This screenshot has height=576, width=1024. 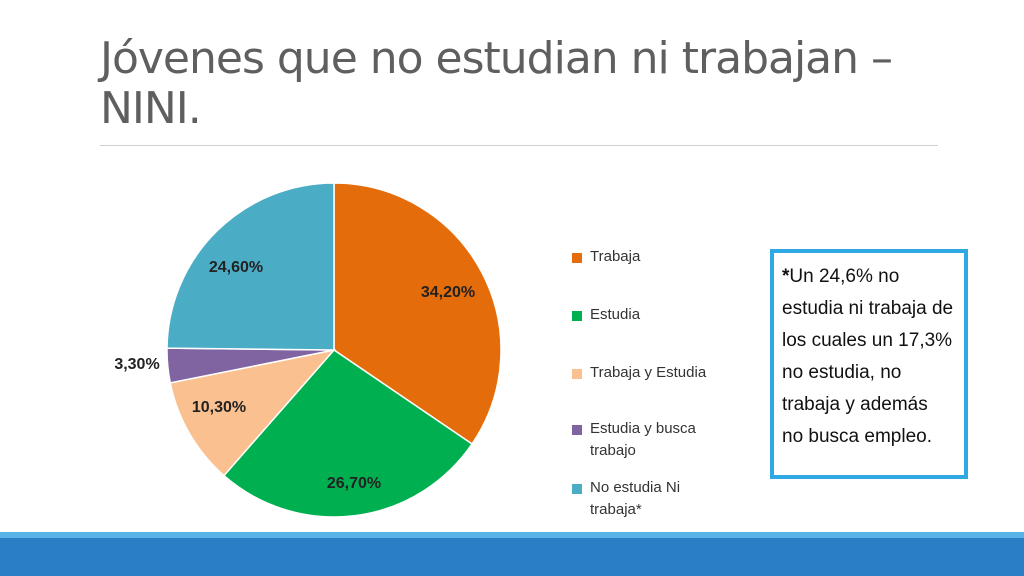 What do you see at coordinates (662, 315) in the screenshot?
I see `legend-item-estudia: Estudia` at bounding box center [662, 315].